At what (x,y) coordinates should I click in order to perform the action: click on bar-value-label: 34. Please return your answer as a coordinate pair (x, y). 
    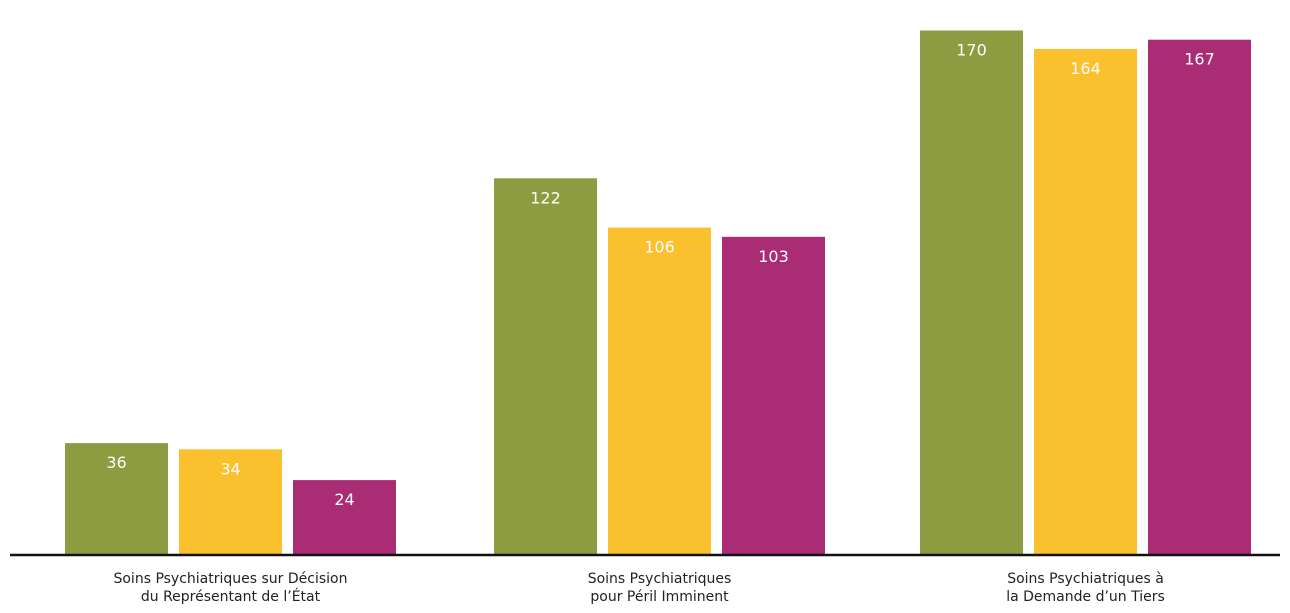
    Looking at the image, I should click on (230, 468).